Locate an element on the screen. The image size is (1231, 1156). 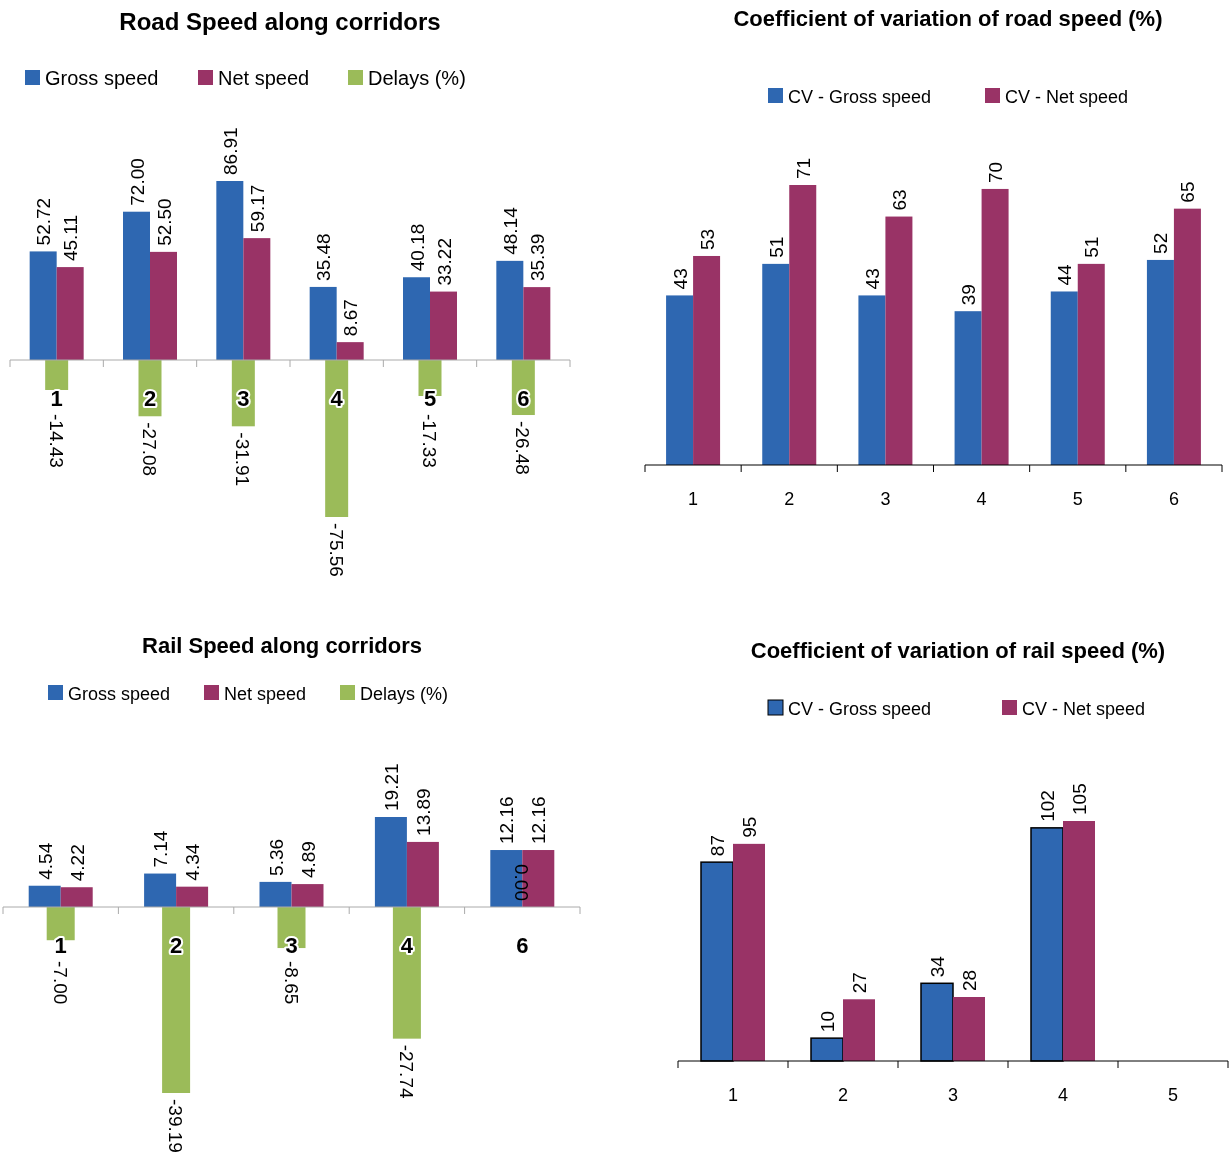
data-label: 71 is located at coordinates (803, 168).